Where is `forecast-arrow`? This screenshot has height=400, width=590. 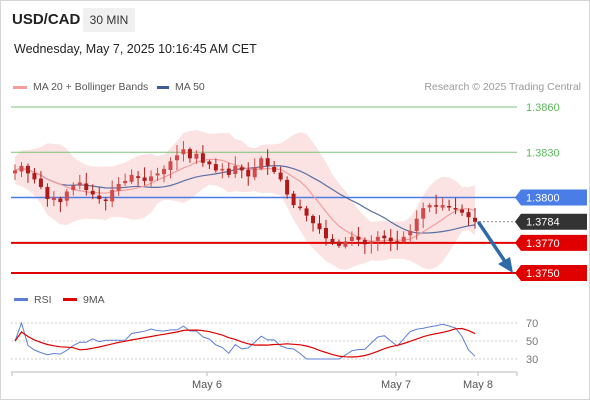 forecast-arrow is located at coordinates (495, 247).